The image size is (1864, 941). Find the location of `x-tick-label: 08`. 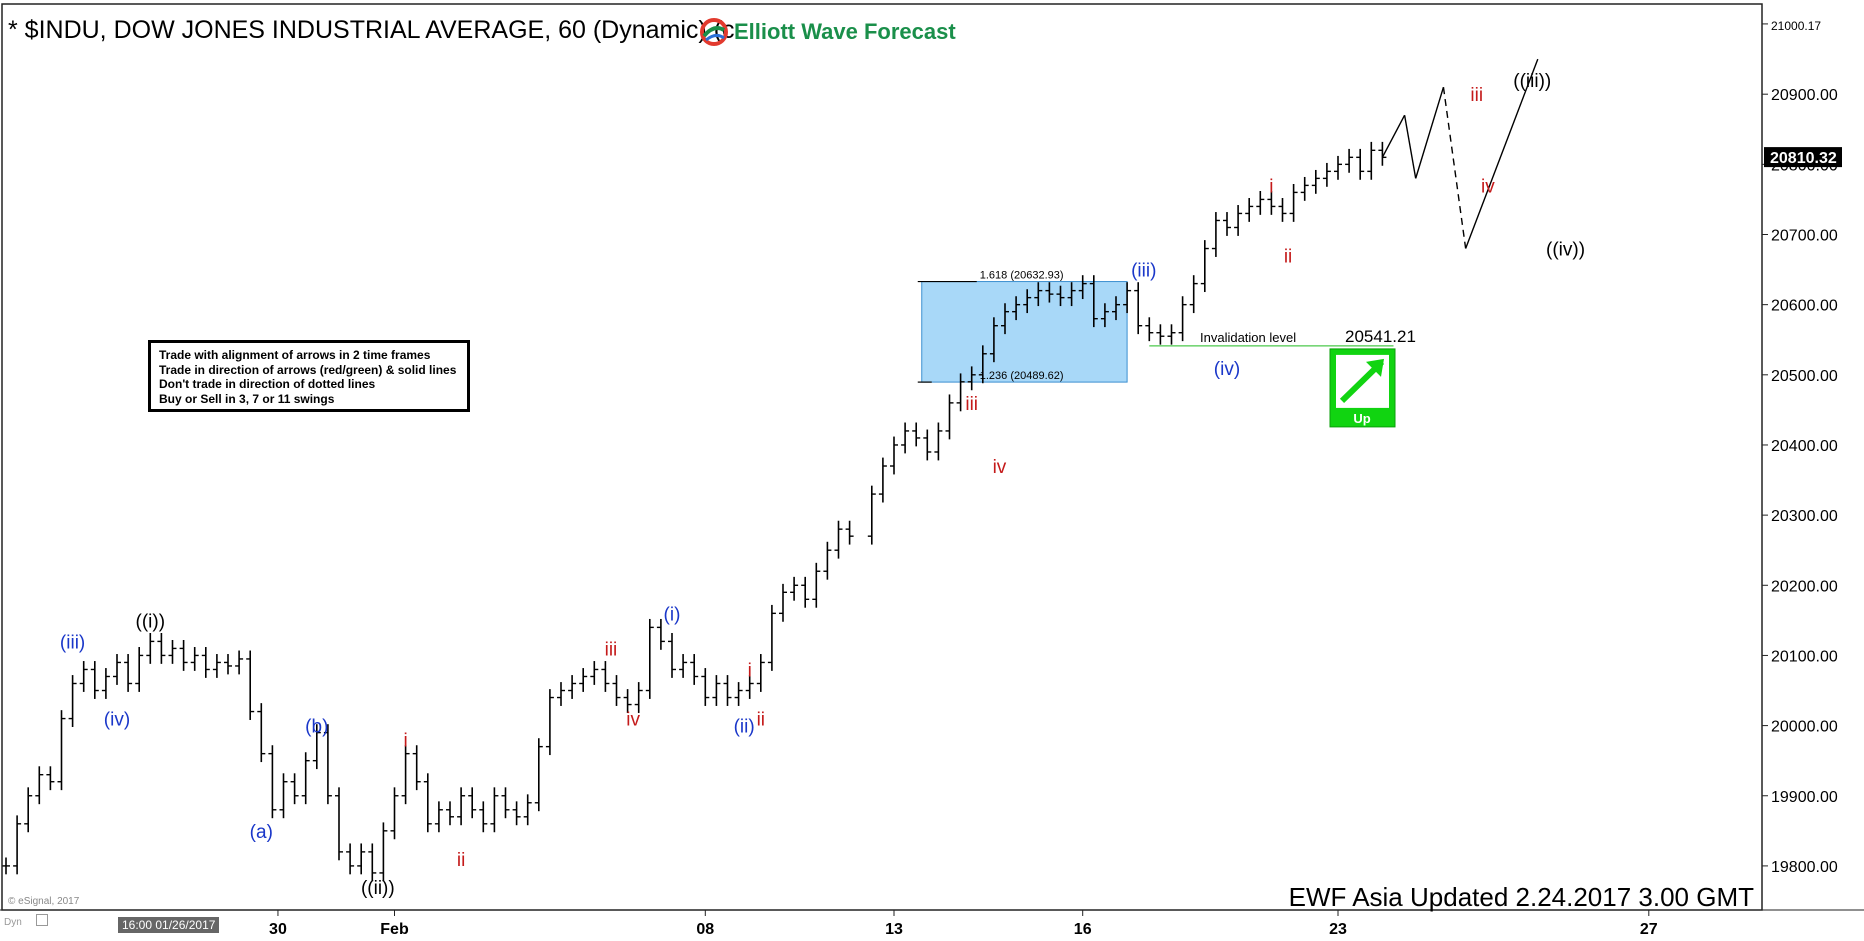

x-tick-label: 08 is located at coordinates (705, 929).